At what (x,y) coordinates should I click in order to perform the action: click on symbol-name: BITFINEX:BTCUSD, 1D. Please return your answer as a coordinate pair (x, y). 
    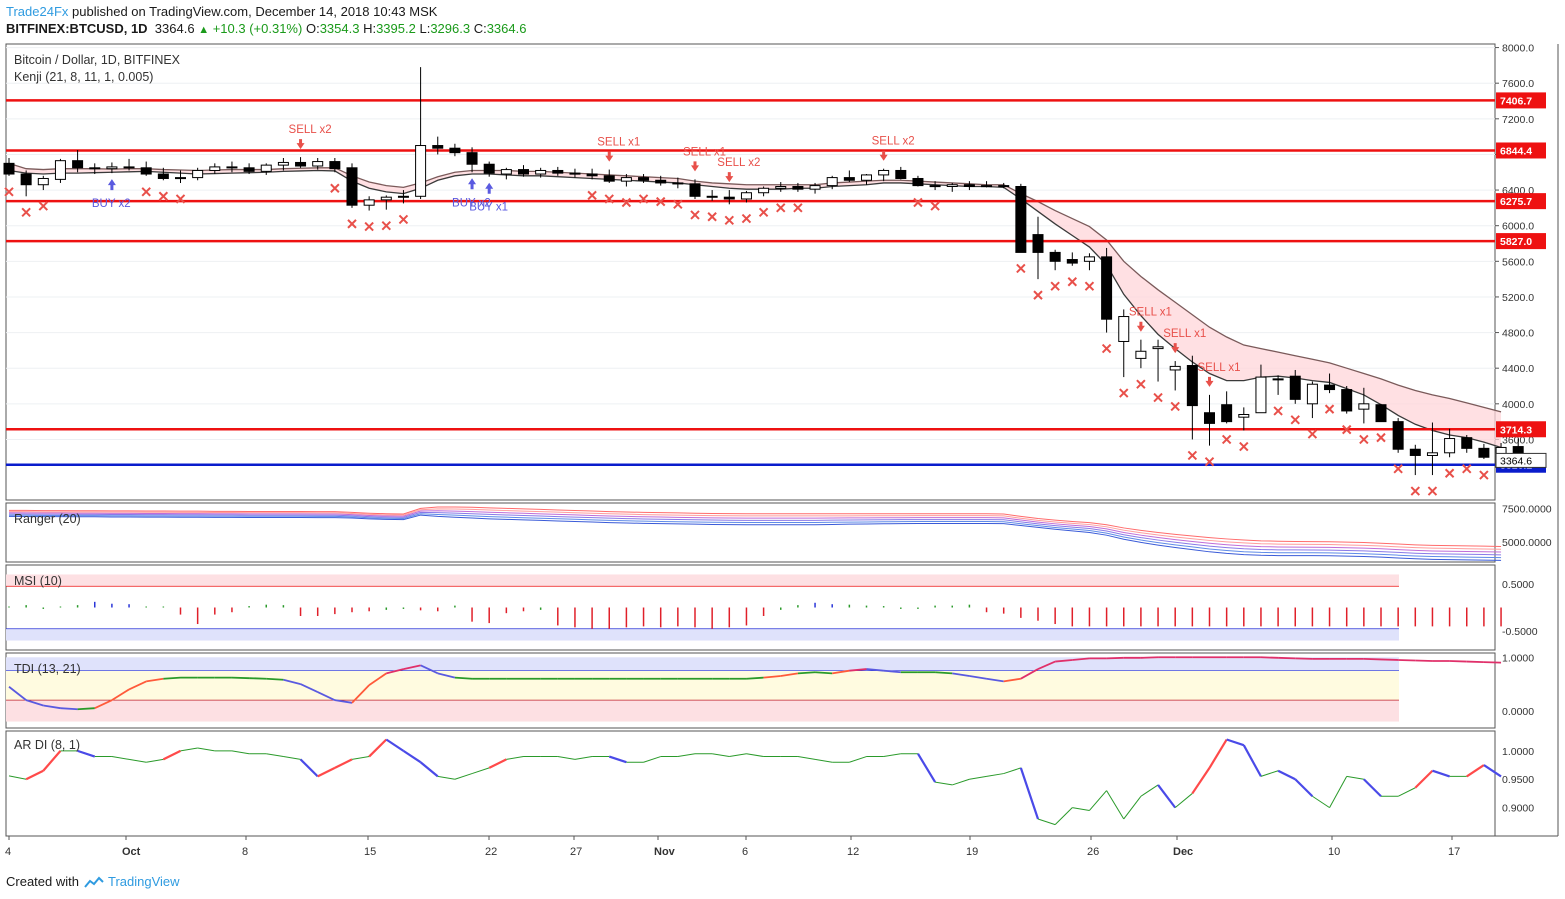
    Looking at the image, I should click on (77, 28).